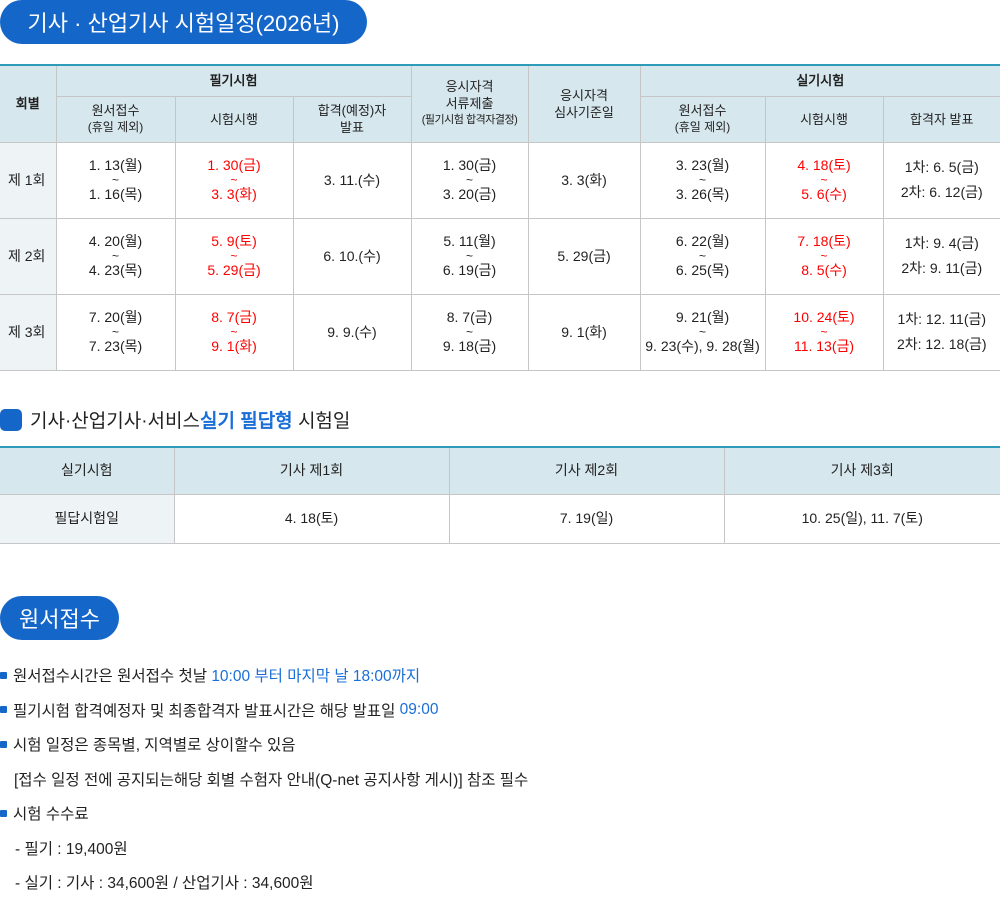 The width and height of the screenshot is (1000, 900). What do you see at coordinates (264, 813) in the screenshot?
I see `note-item: 시험 수수료` at bounding box center [264, 813].